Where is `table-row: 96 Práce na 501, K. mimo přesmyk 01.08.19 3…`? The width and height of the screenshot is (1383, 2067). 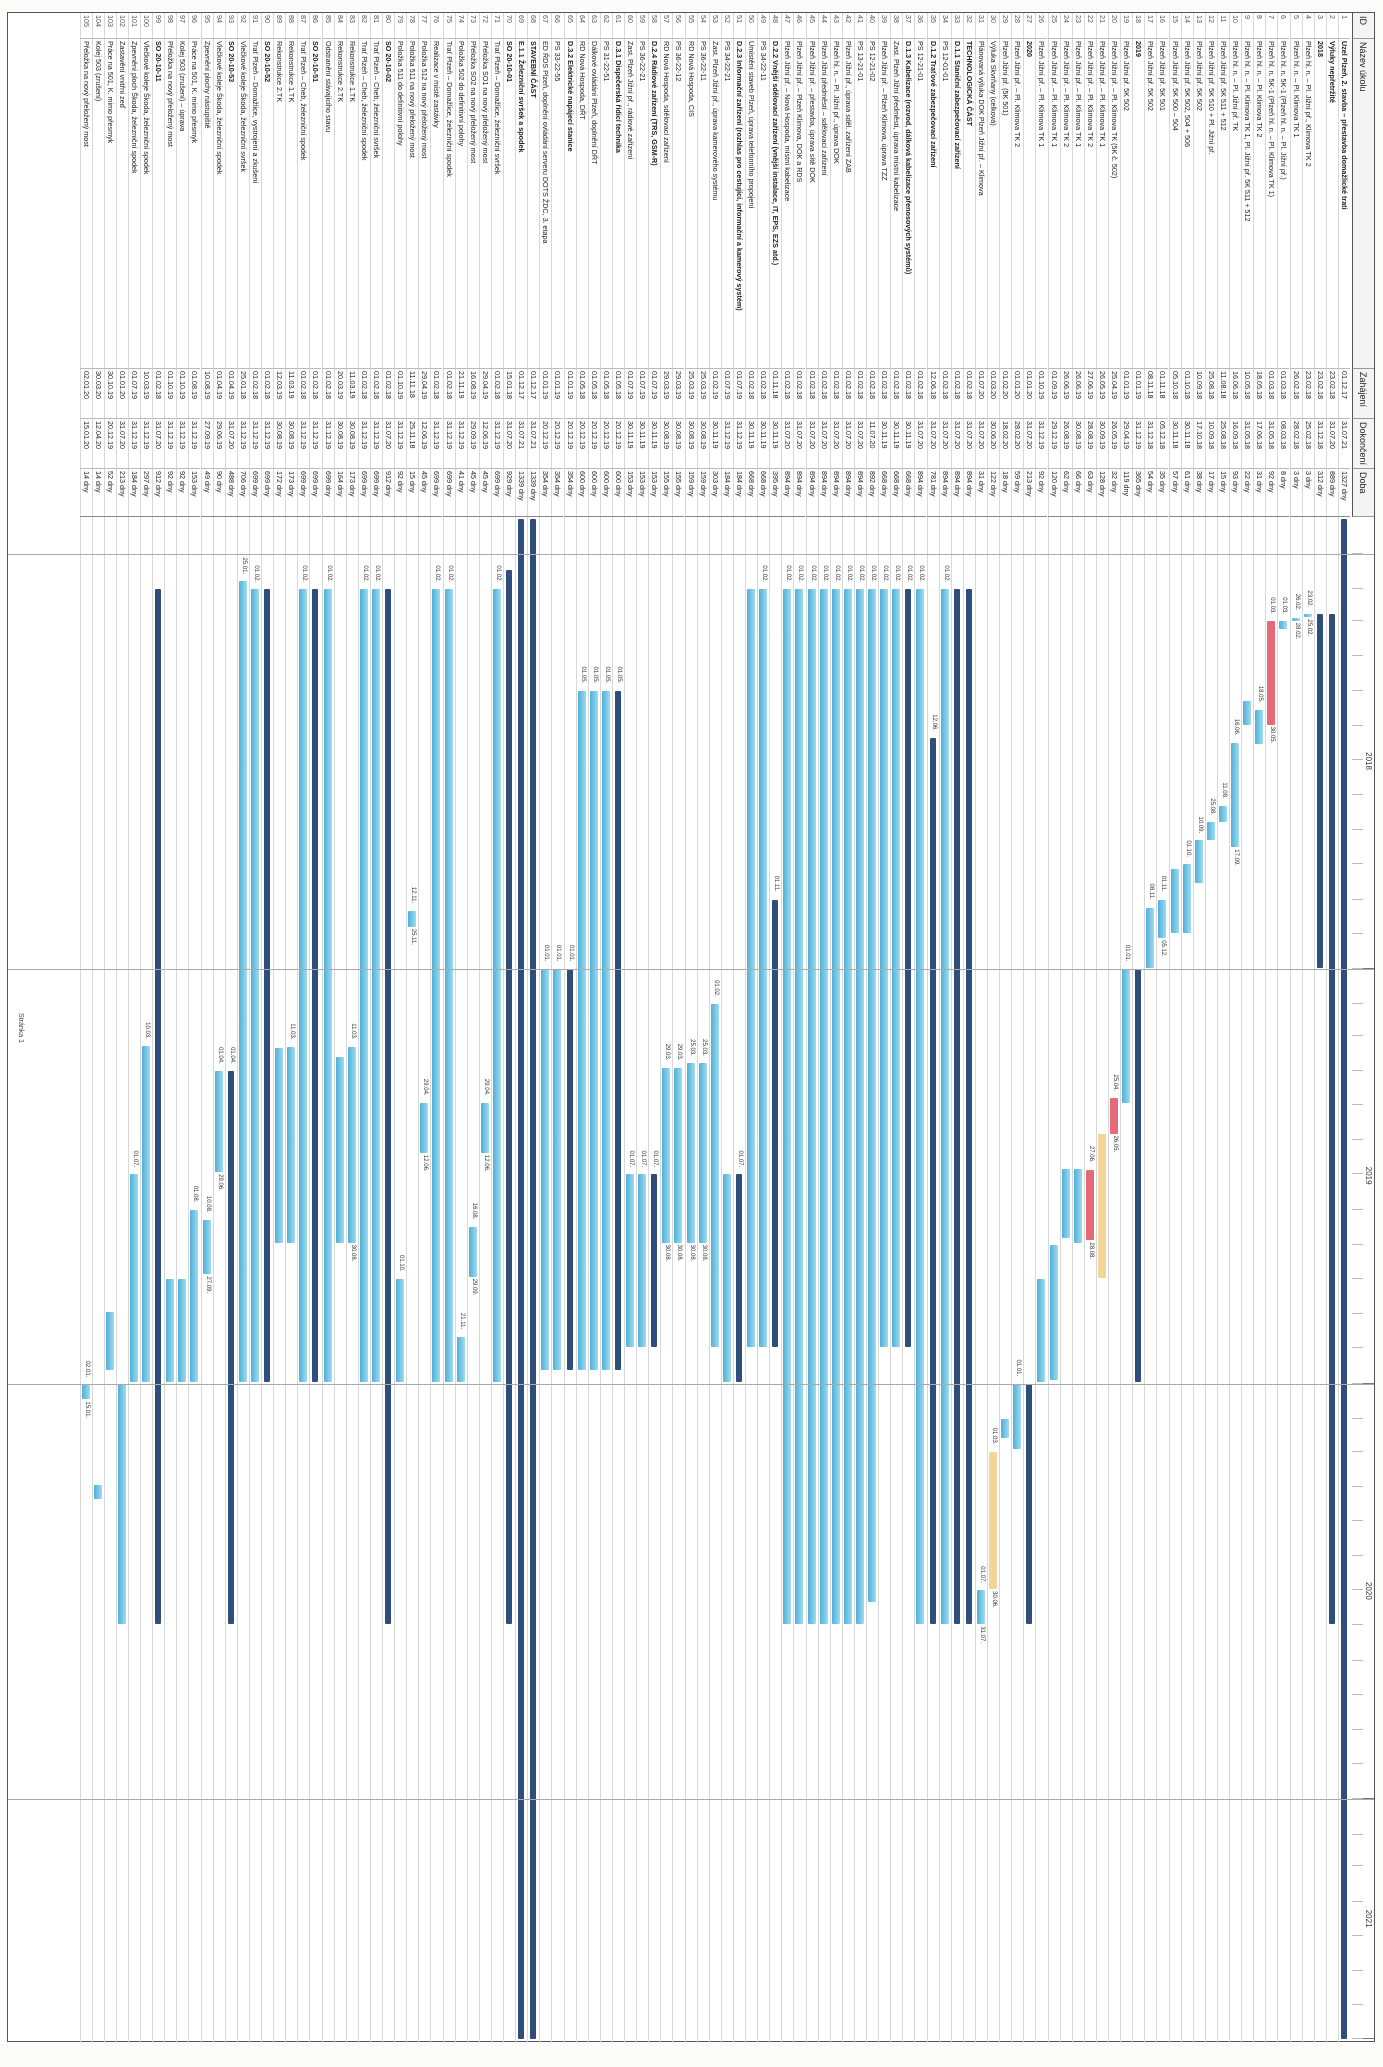
table-row: 96 Práce na 501, K. mimo přesmyk 01.08.19 3… is located at coordinates (194, 1028).